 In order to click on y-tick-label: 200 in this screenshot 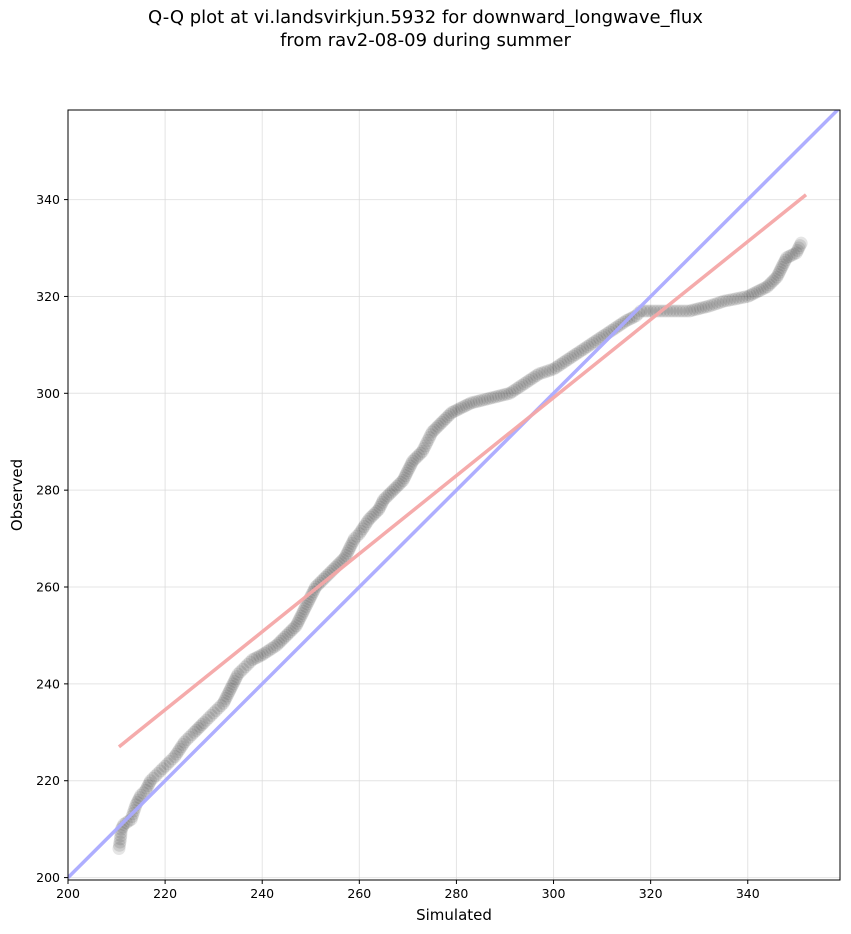, I will do `click(48, 877)`.